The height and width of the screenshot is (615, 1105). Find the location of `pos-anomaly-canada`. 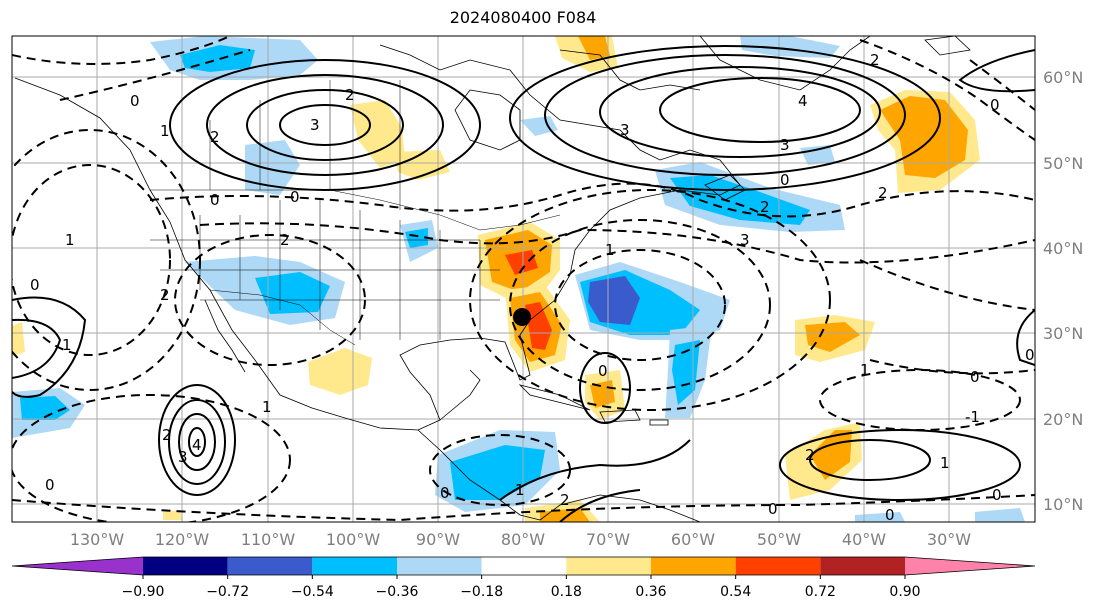

pos-anomaly-canada is located at coordinates (377, 134).